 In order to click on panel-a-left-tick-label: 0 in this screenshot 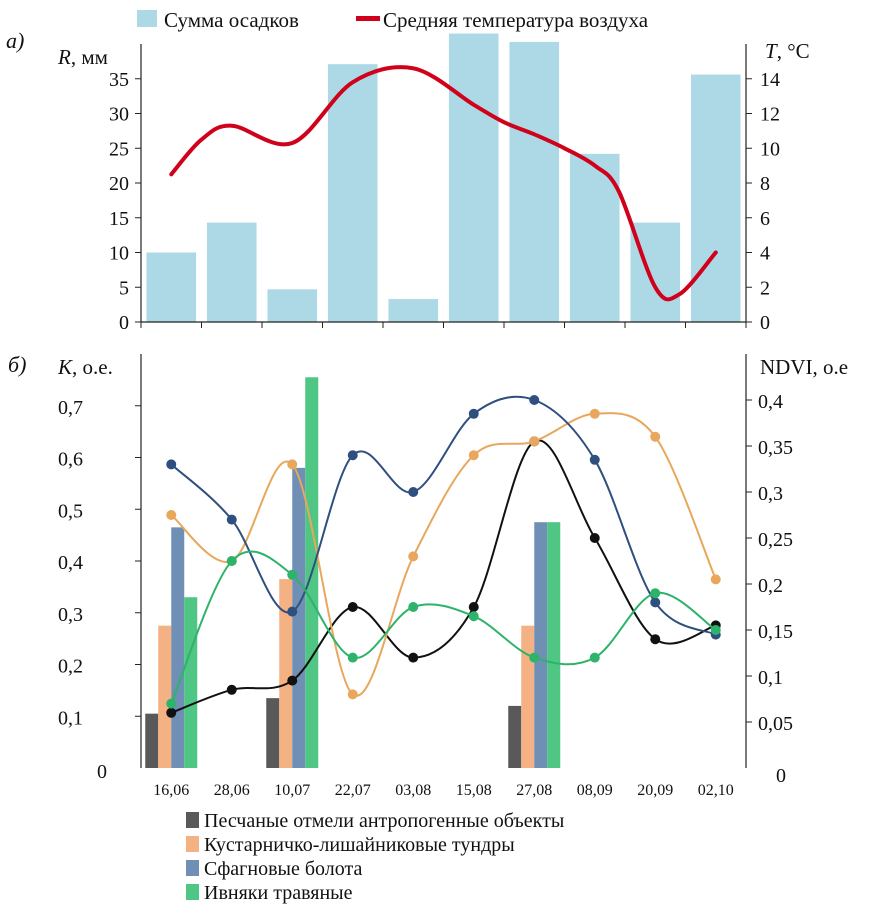, I will do `click(124, 323)`.